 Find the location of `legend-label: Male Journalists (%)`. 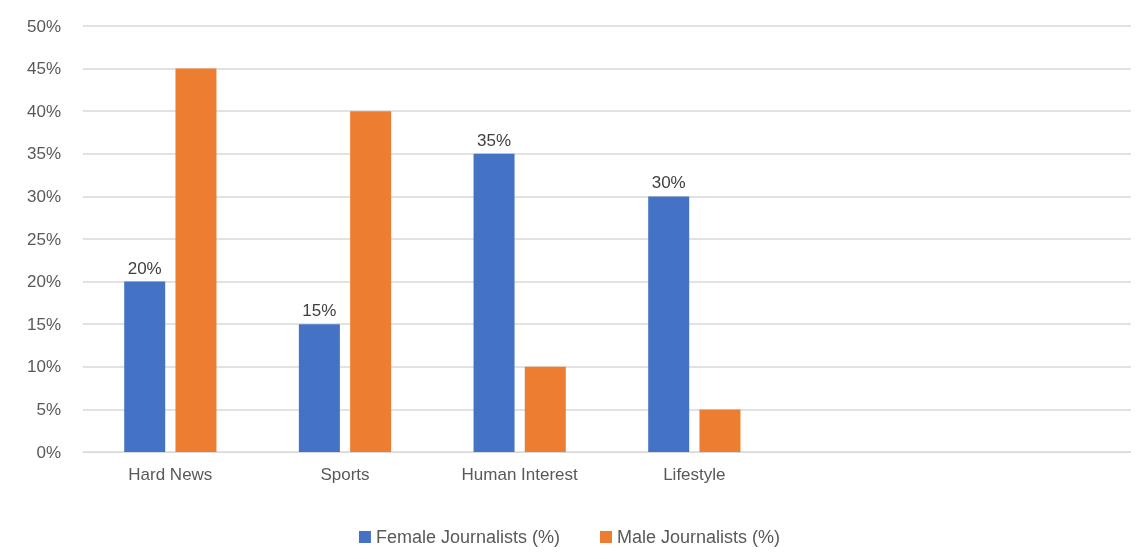

legend-label: Male Journalists (%) is located at coordinates (699, 537).